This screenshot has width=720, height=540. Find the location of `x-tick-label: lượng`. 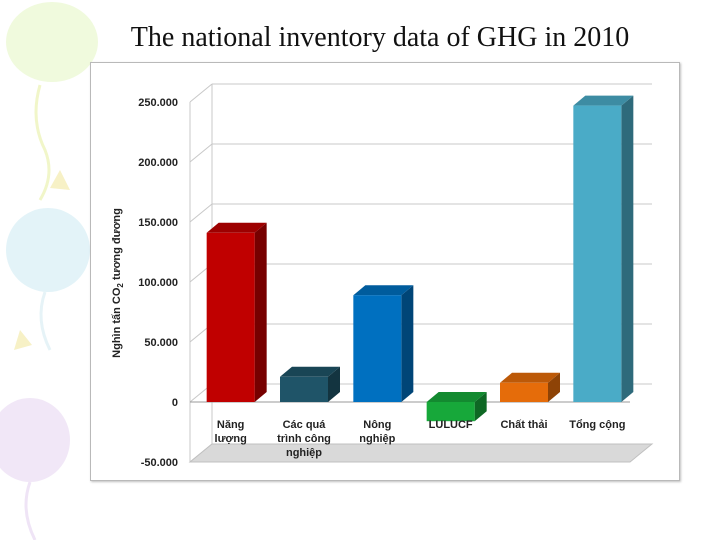

x-tick-label: lượng is located at coordinates (231, 439).